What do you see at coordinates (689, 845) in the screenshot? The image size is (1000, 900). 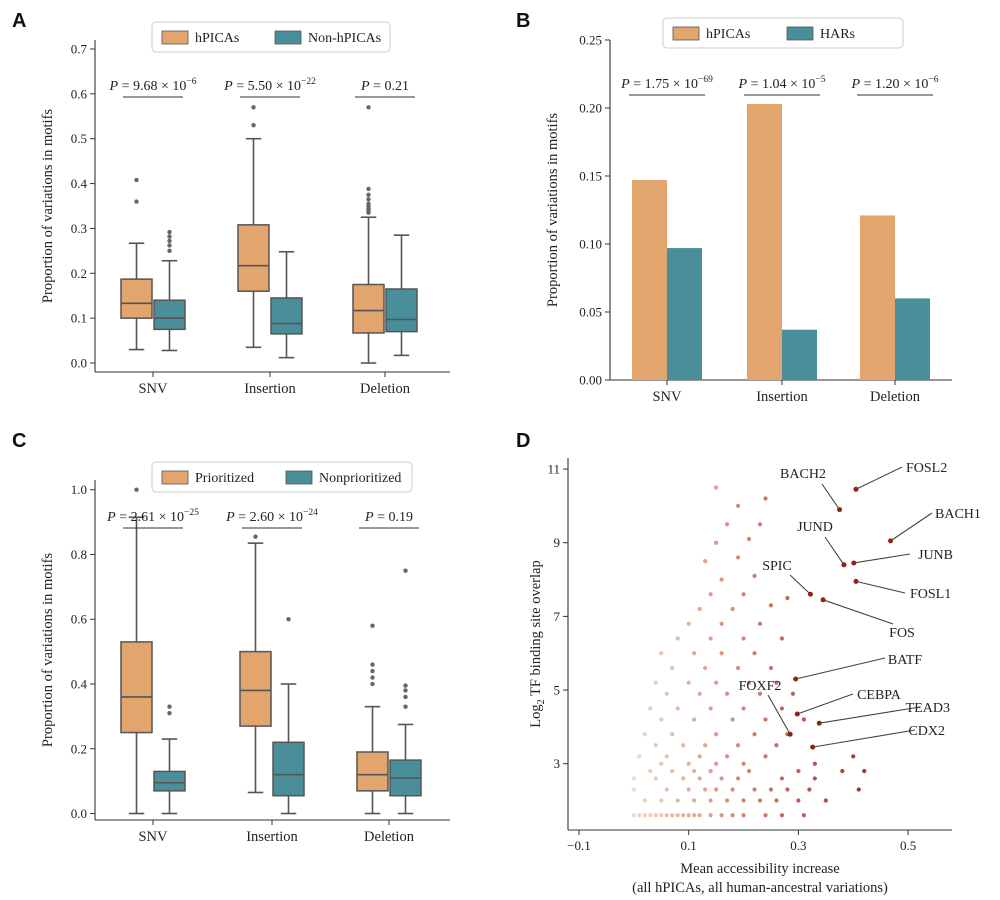 I see `panel-d-xtick-label: 0.1` at bounding box center [689, 845].